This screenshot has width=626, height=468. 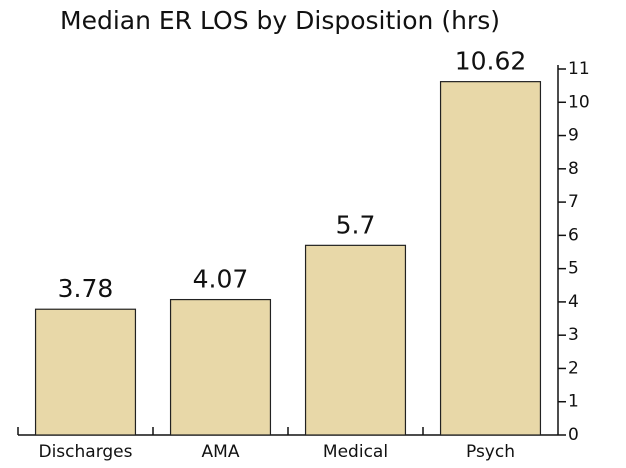 I want to click on x-tick-label: Medical, so click(x=355, y=452).